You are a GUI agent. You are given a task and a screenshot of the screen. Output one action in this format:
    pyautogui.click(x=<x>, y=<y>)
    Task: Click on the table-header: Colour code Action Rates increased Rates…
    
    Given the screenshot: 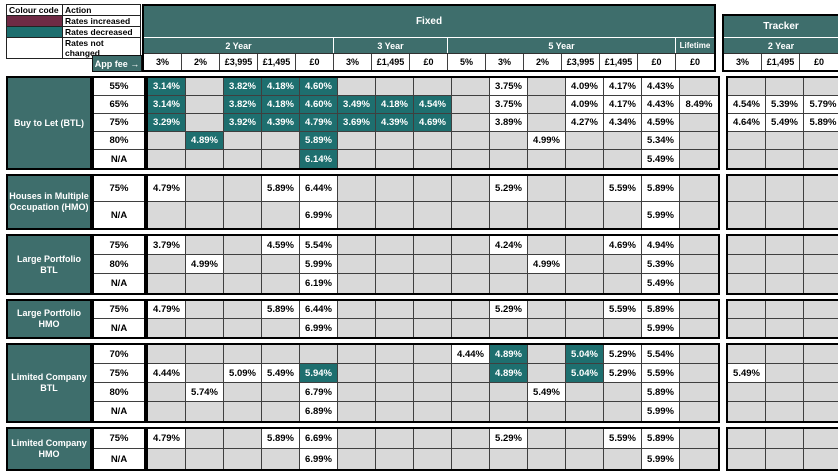 What is the action you would take?
    pyautogui.click(x=422, y=38)
    